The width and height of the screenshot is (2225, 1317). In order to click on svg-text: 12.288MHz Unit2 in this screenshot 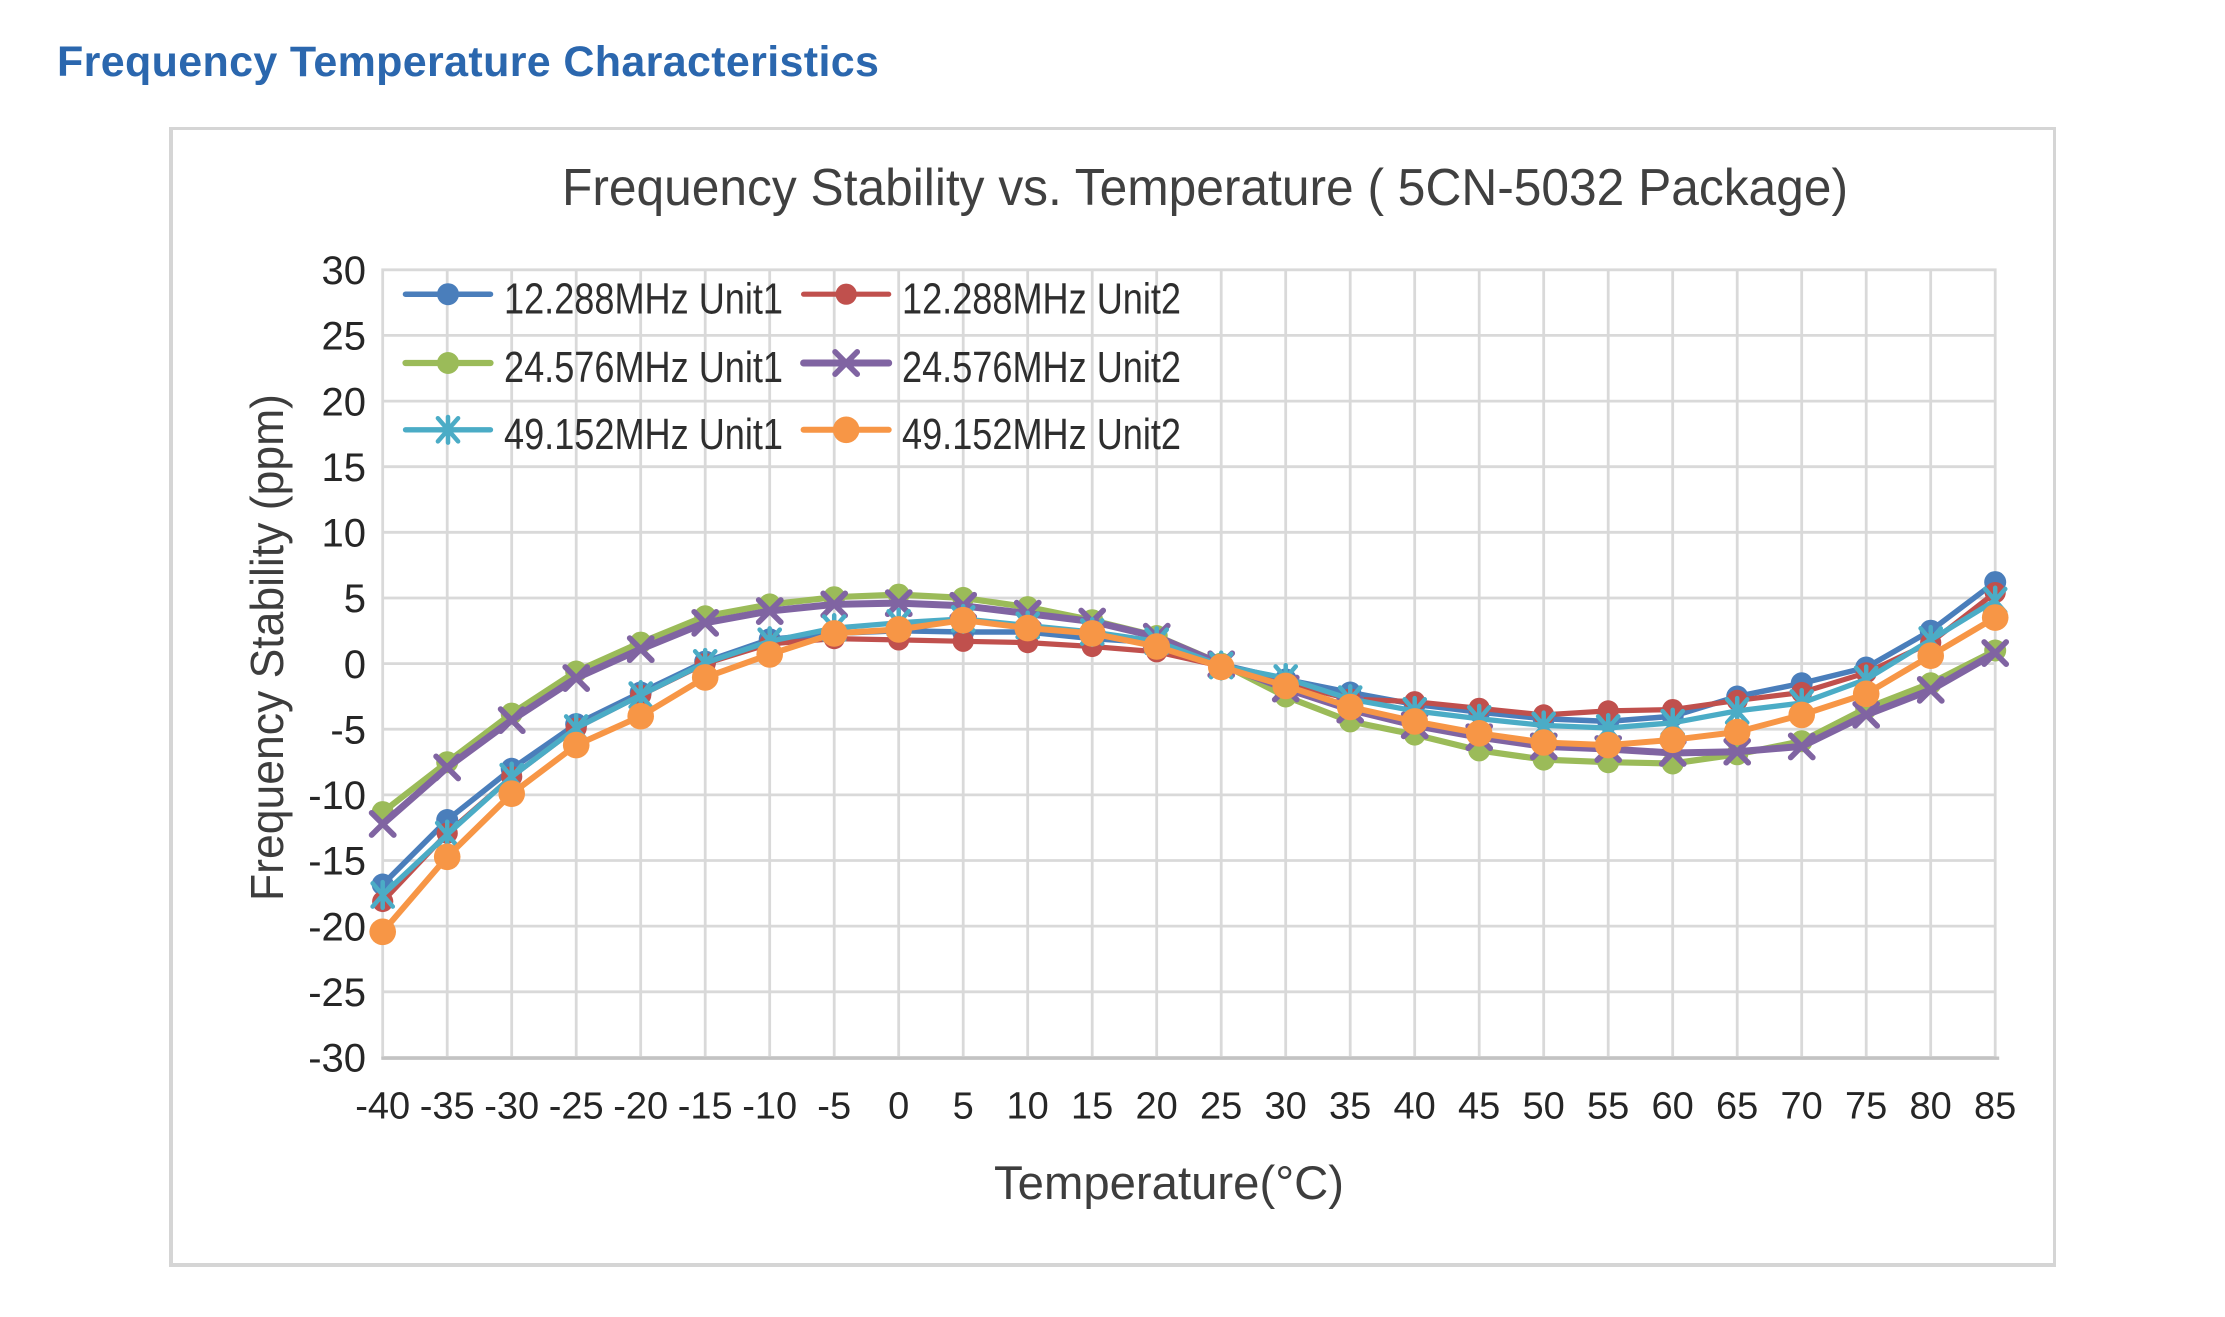, I will do `click(1041, 299)`.